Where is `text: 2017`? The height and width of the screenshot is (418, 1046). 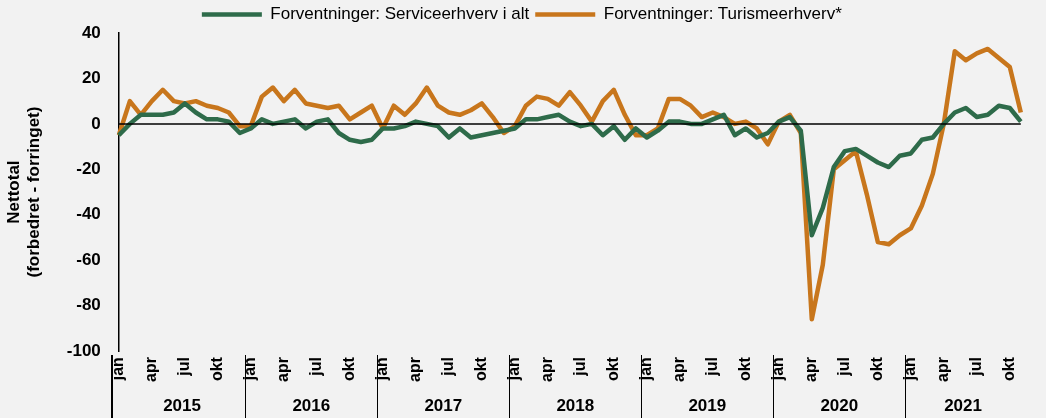 text: 2017 is located at coordinates (443, 405).